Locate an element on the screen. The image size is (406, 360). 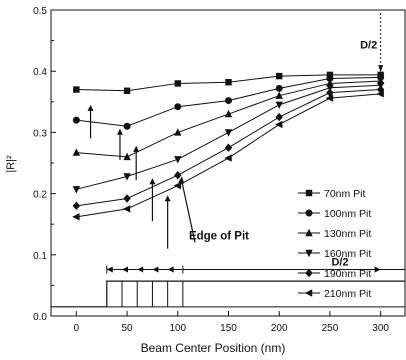
x-tick-label: 0 is located at coordinates (77, 328).